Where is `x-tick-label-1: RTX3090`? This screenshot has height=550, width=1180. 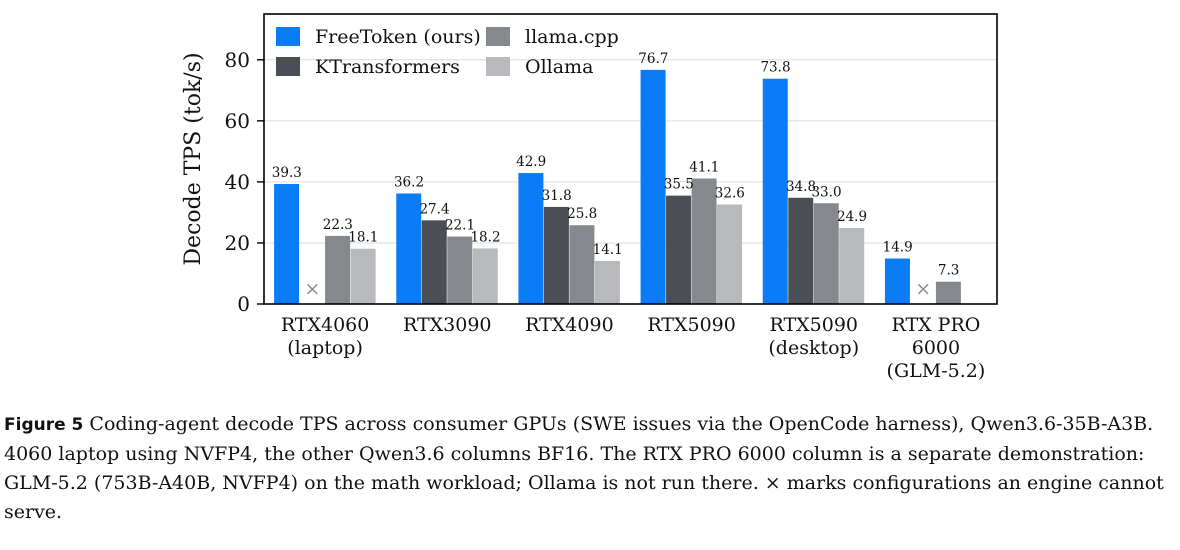
x-tick-label-1: RTX3090 is located at coordinates (447, 325).